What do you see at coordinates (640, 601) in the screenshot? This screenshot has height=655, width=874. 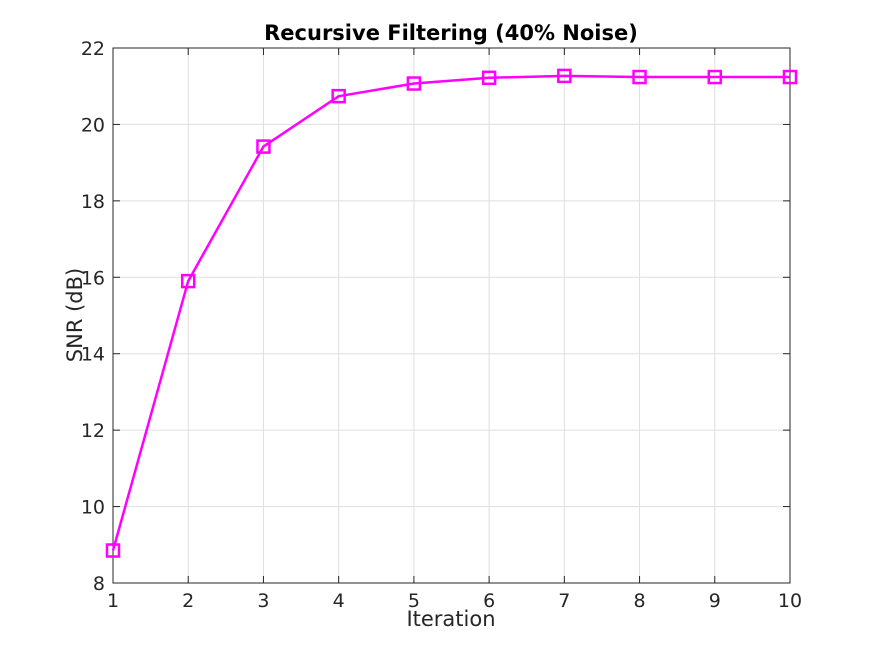 I see `x-tick-label: 8` at bounding box center [640, 601].